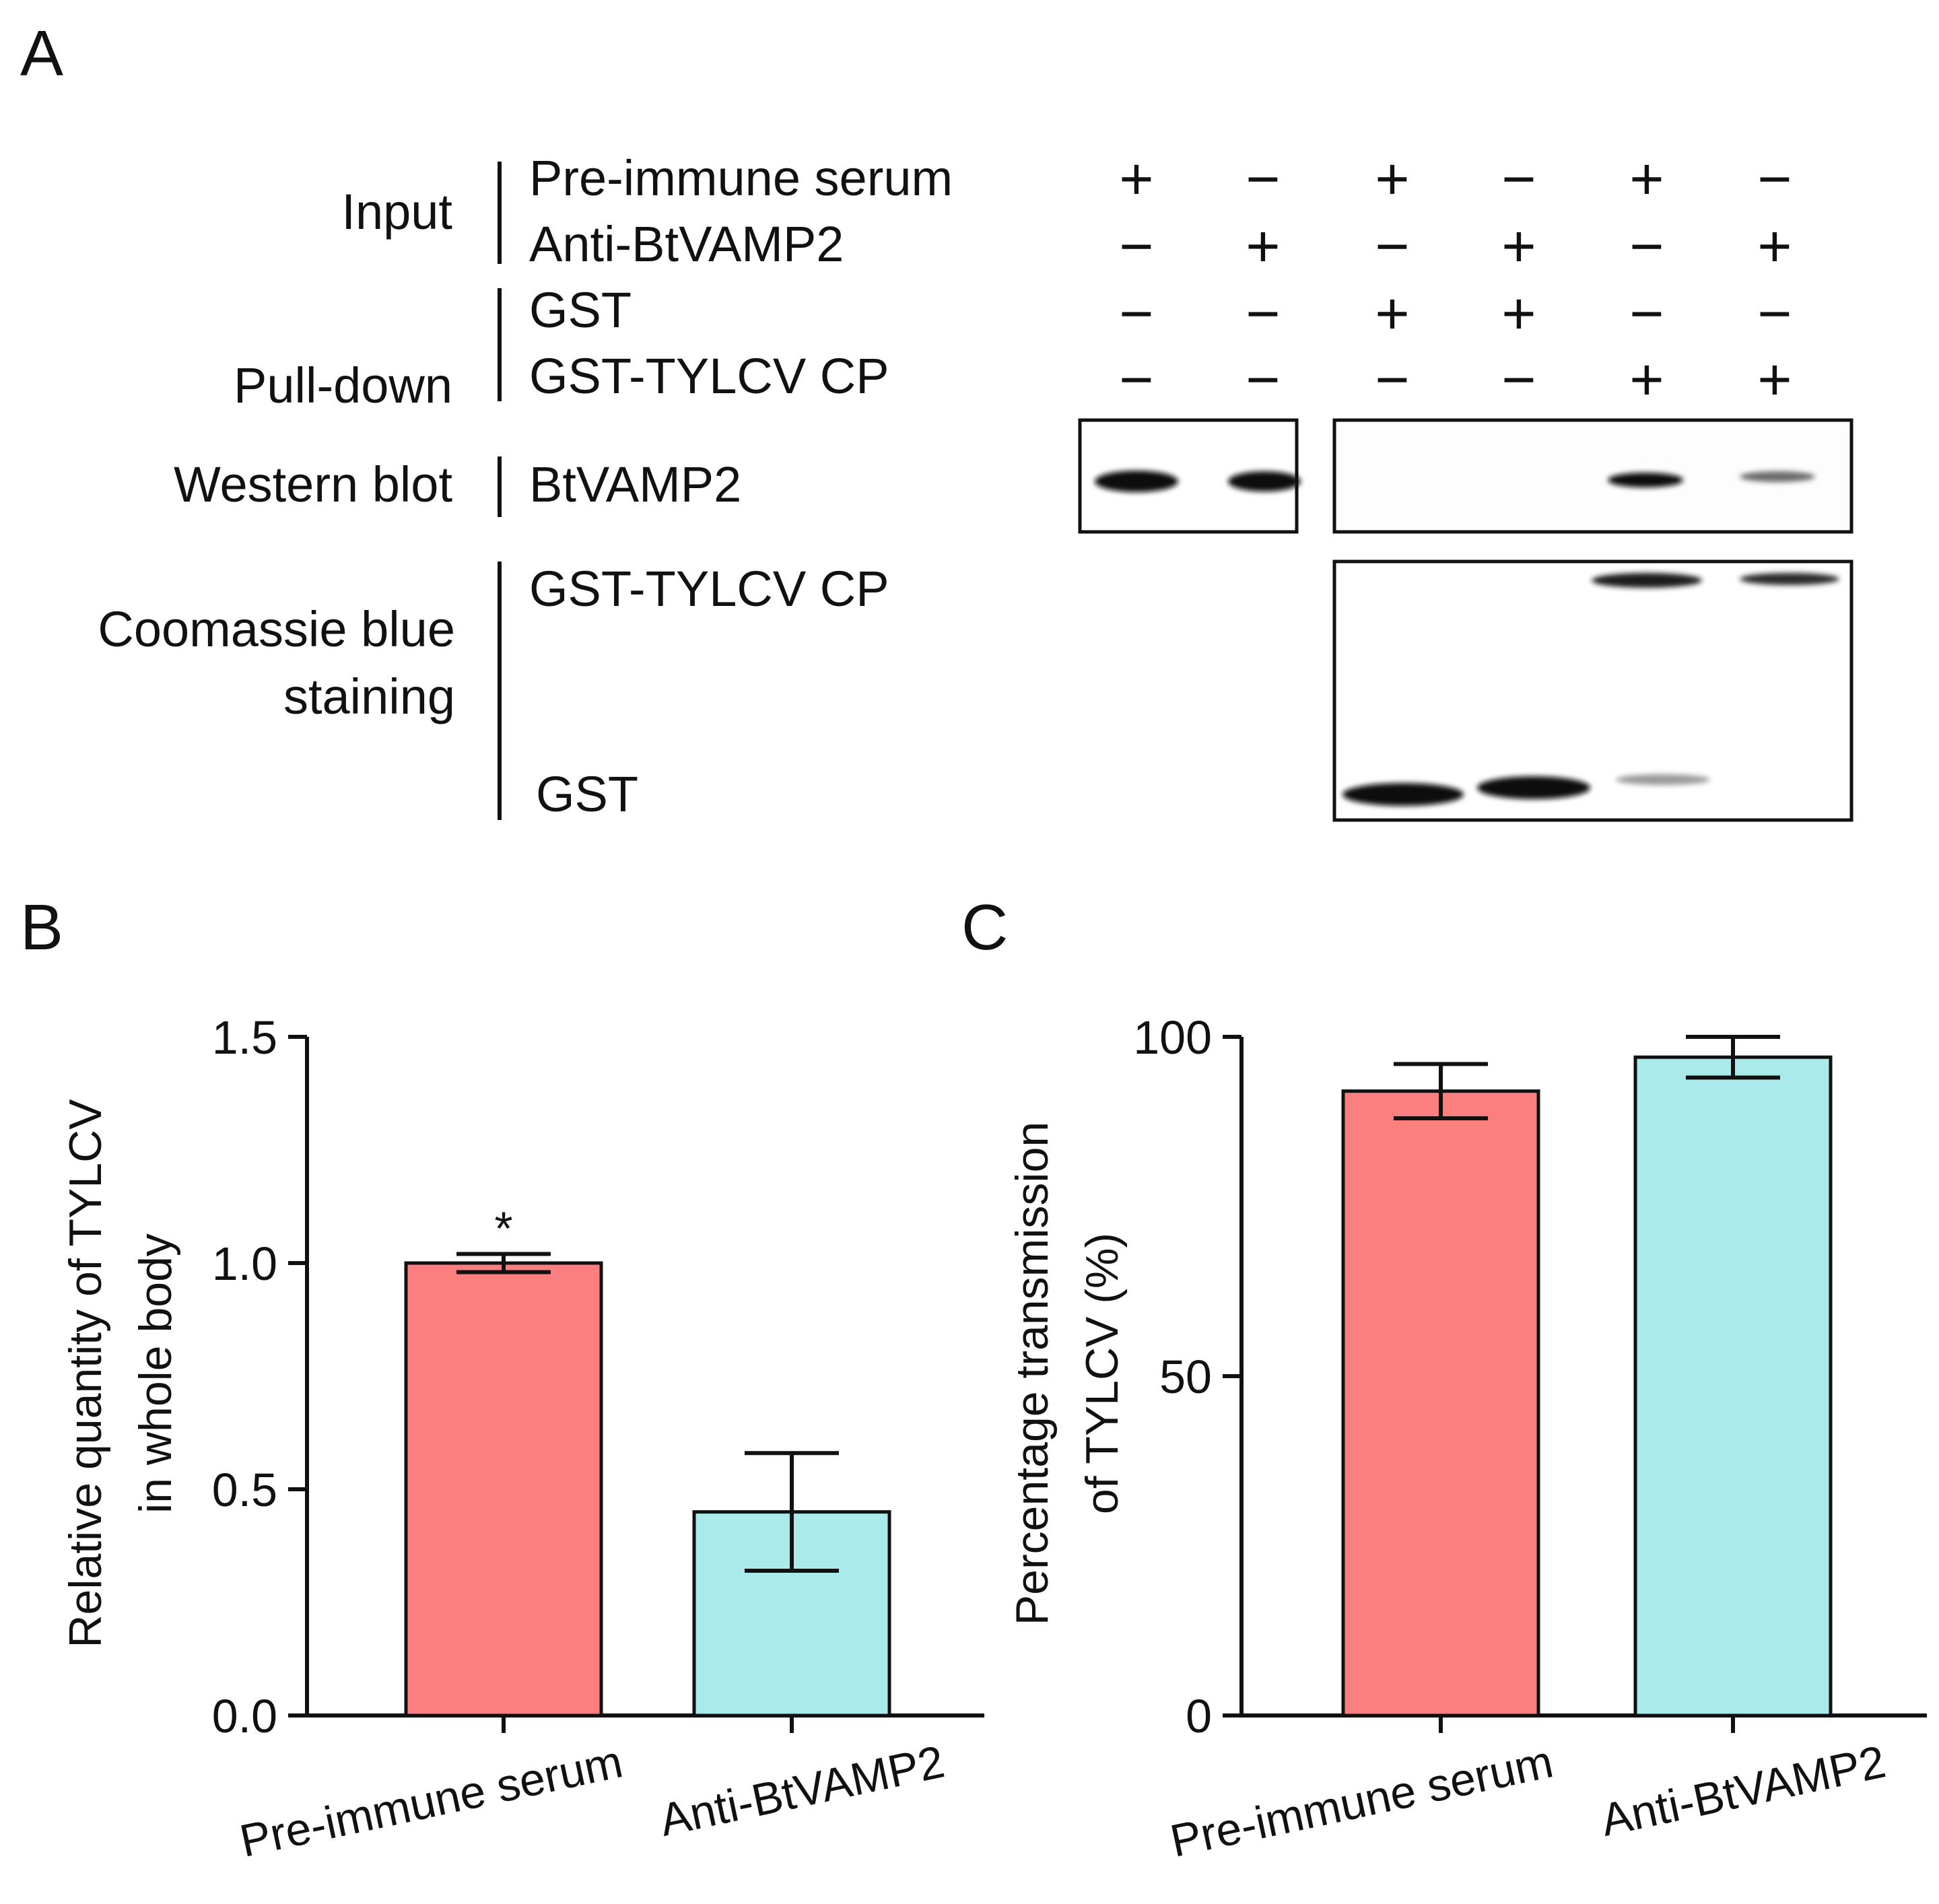 The height and width of the screenshot is (1904, 1939). What do you see at coordinates (1647, 246) in the screenshot?
I see `sign-r2-c5: −` at bounding box center [1647, 246].